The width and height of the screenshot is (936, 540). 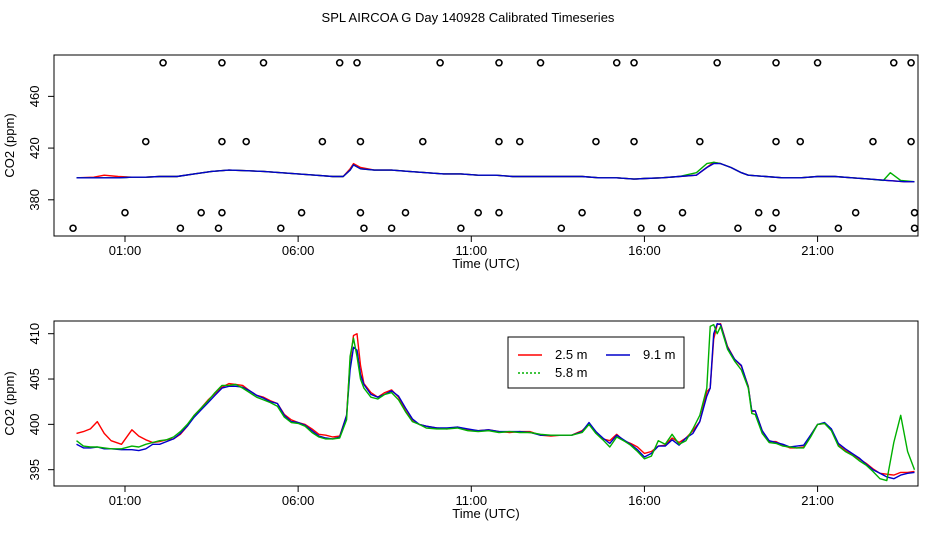 I want to click on data-layer, so click(x=495, y=172).